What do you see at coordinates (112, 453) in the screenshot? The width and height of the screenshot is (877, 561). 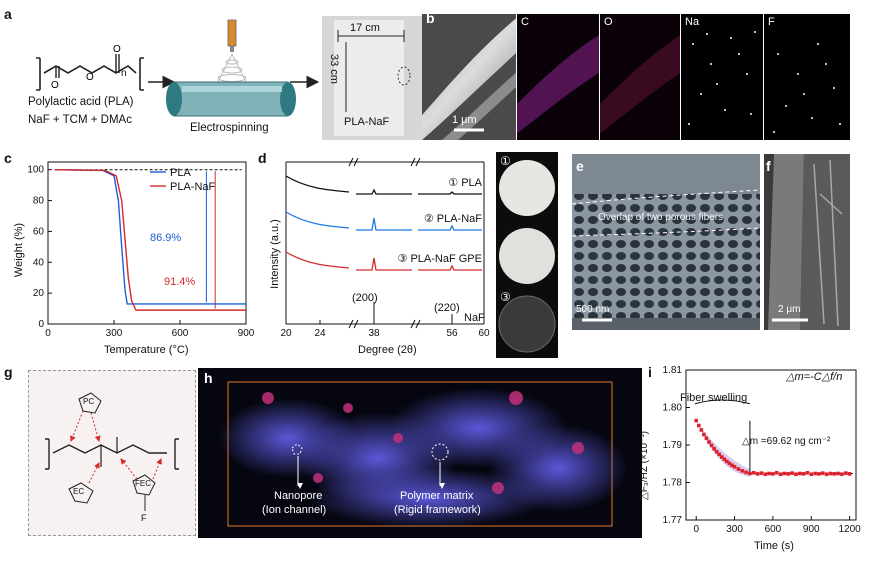 I see `solvent-interaction-diagram: PC EC FEC F` at bounding box center [112, 453].